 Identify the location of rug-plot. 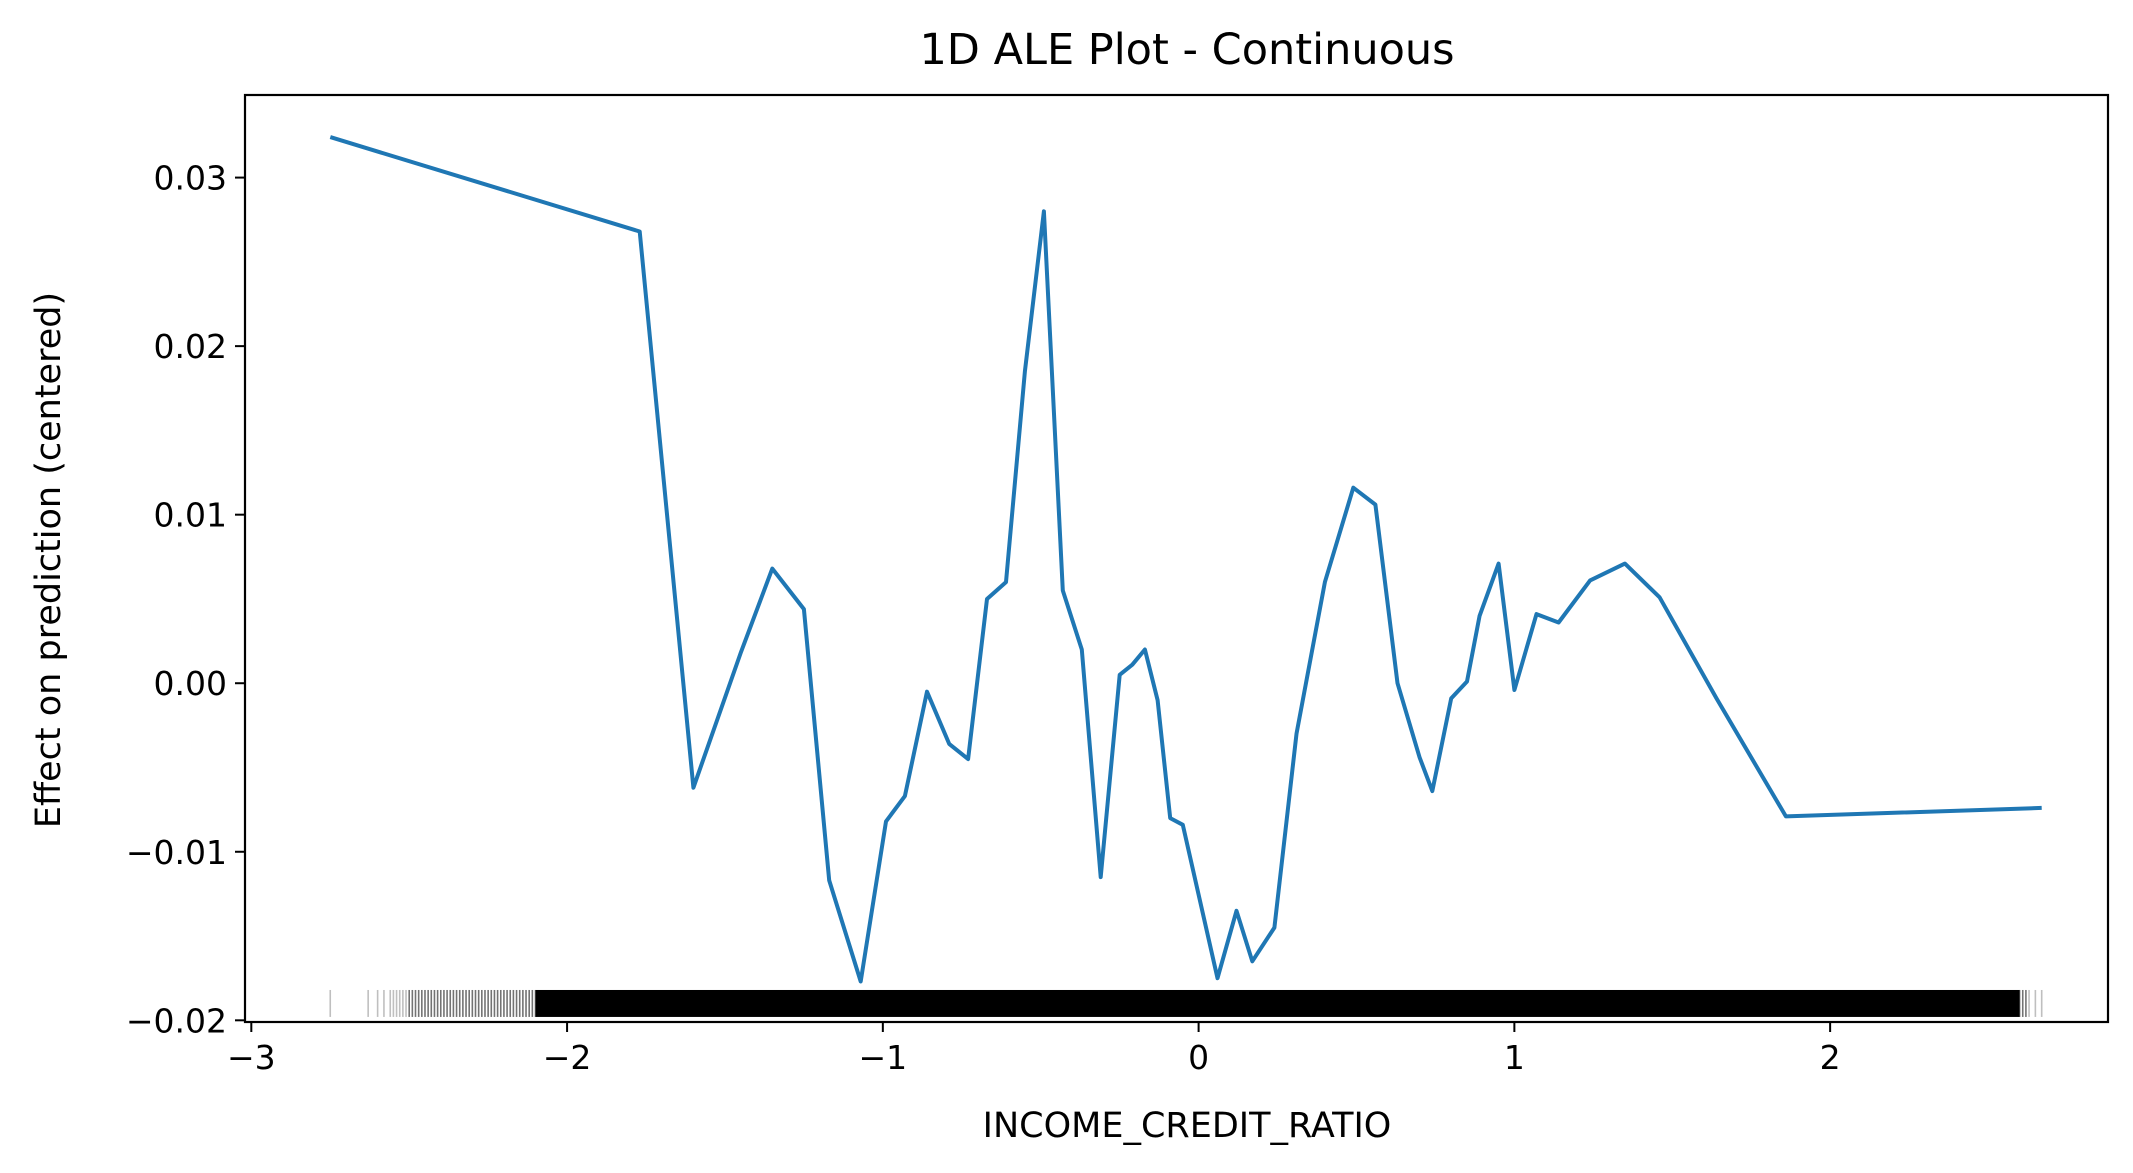
(1186, 1003).